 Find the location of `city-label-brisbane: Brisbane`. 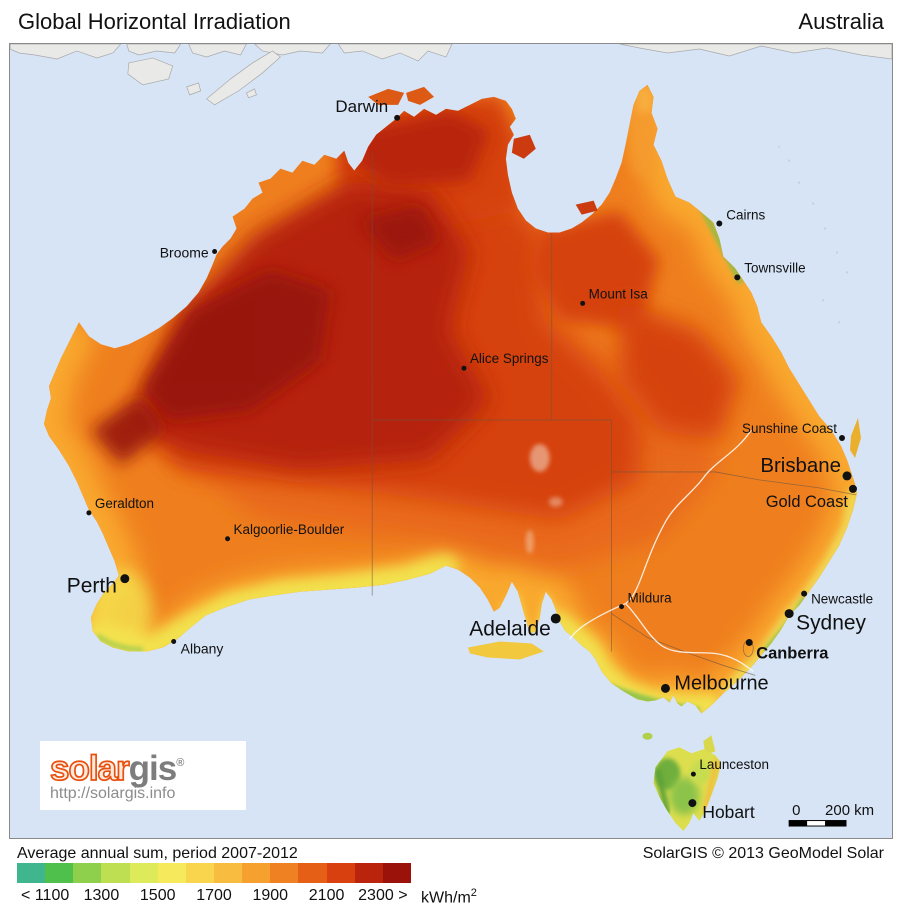

city-label-brisbane: Brisbane is located at coordinates (800, 465).